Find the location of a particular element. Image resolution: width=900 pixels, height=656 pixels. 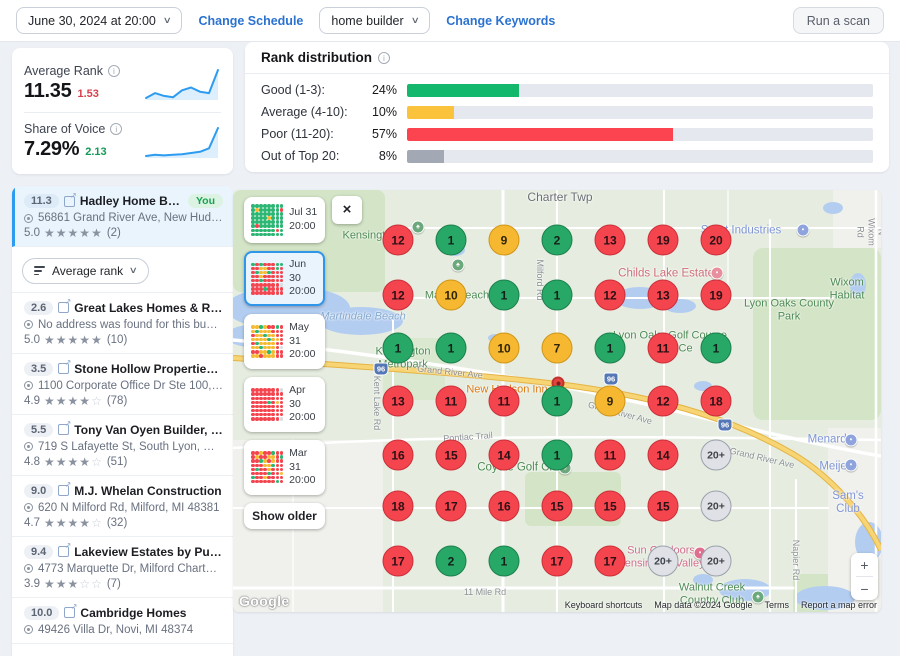

star-empty-icon: ☆ is located at coordinates (85, 583).